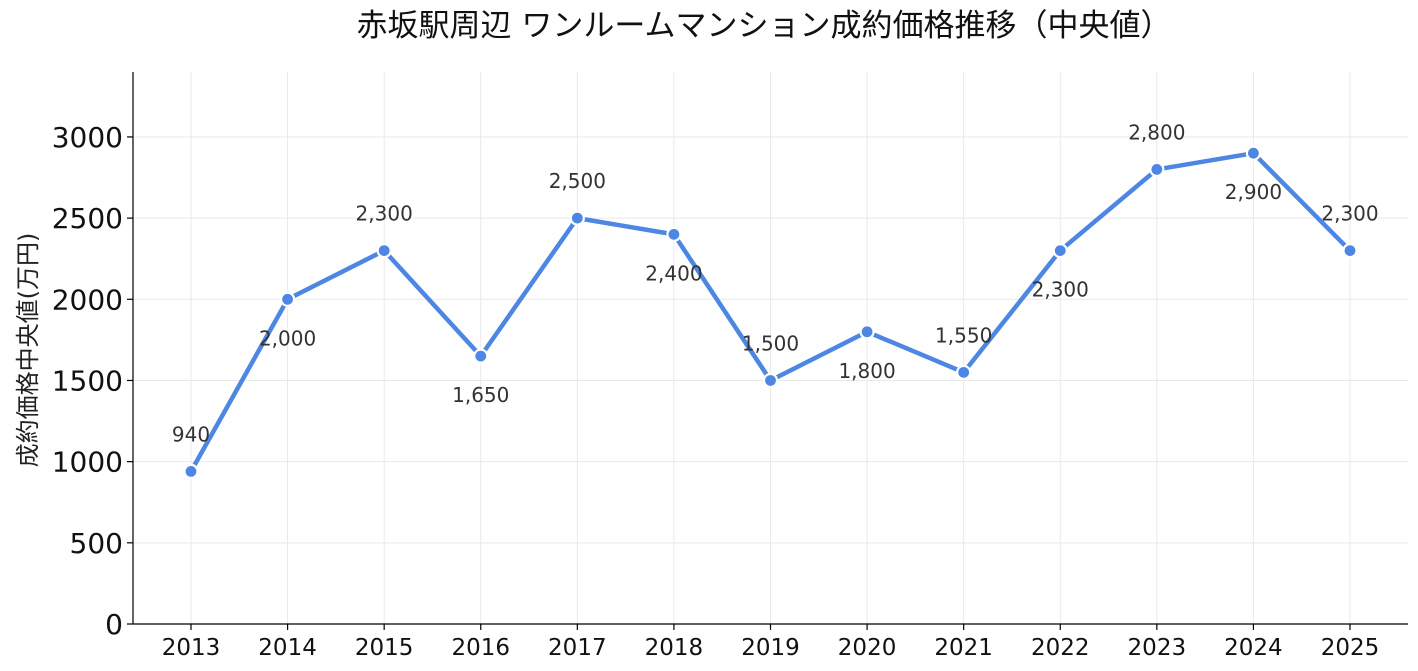 The image size is (1418, 671). I want to click on x-tick-label: 2023, so click(1157, 648).